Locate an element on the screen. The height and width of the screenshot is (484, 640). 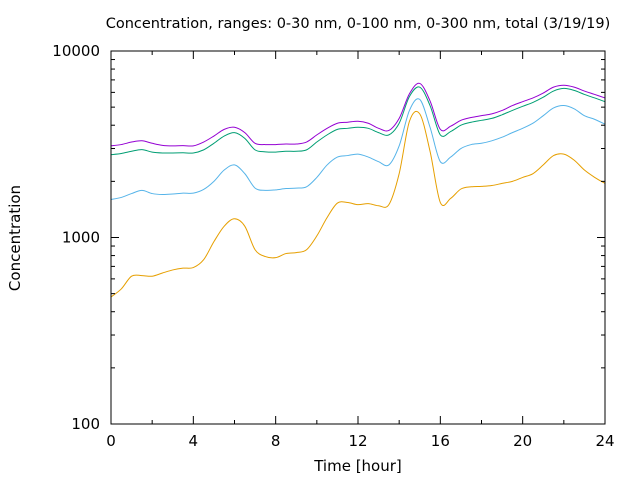
x-tick-label: 0 is located at coordinates (111, 441).